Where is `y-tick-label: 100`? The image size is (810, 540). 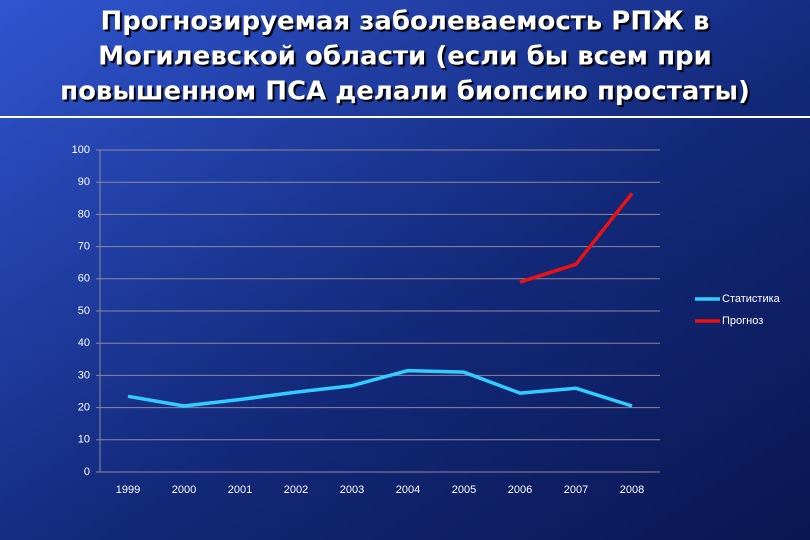 y-tick-label: 100 is located at coordinates (81, 150).